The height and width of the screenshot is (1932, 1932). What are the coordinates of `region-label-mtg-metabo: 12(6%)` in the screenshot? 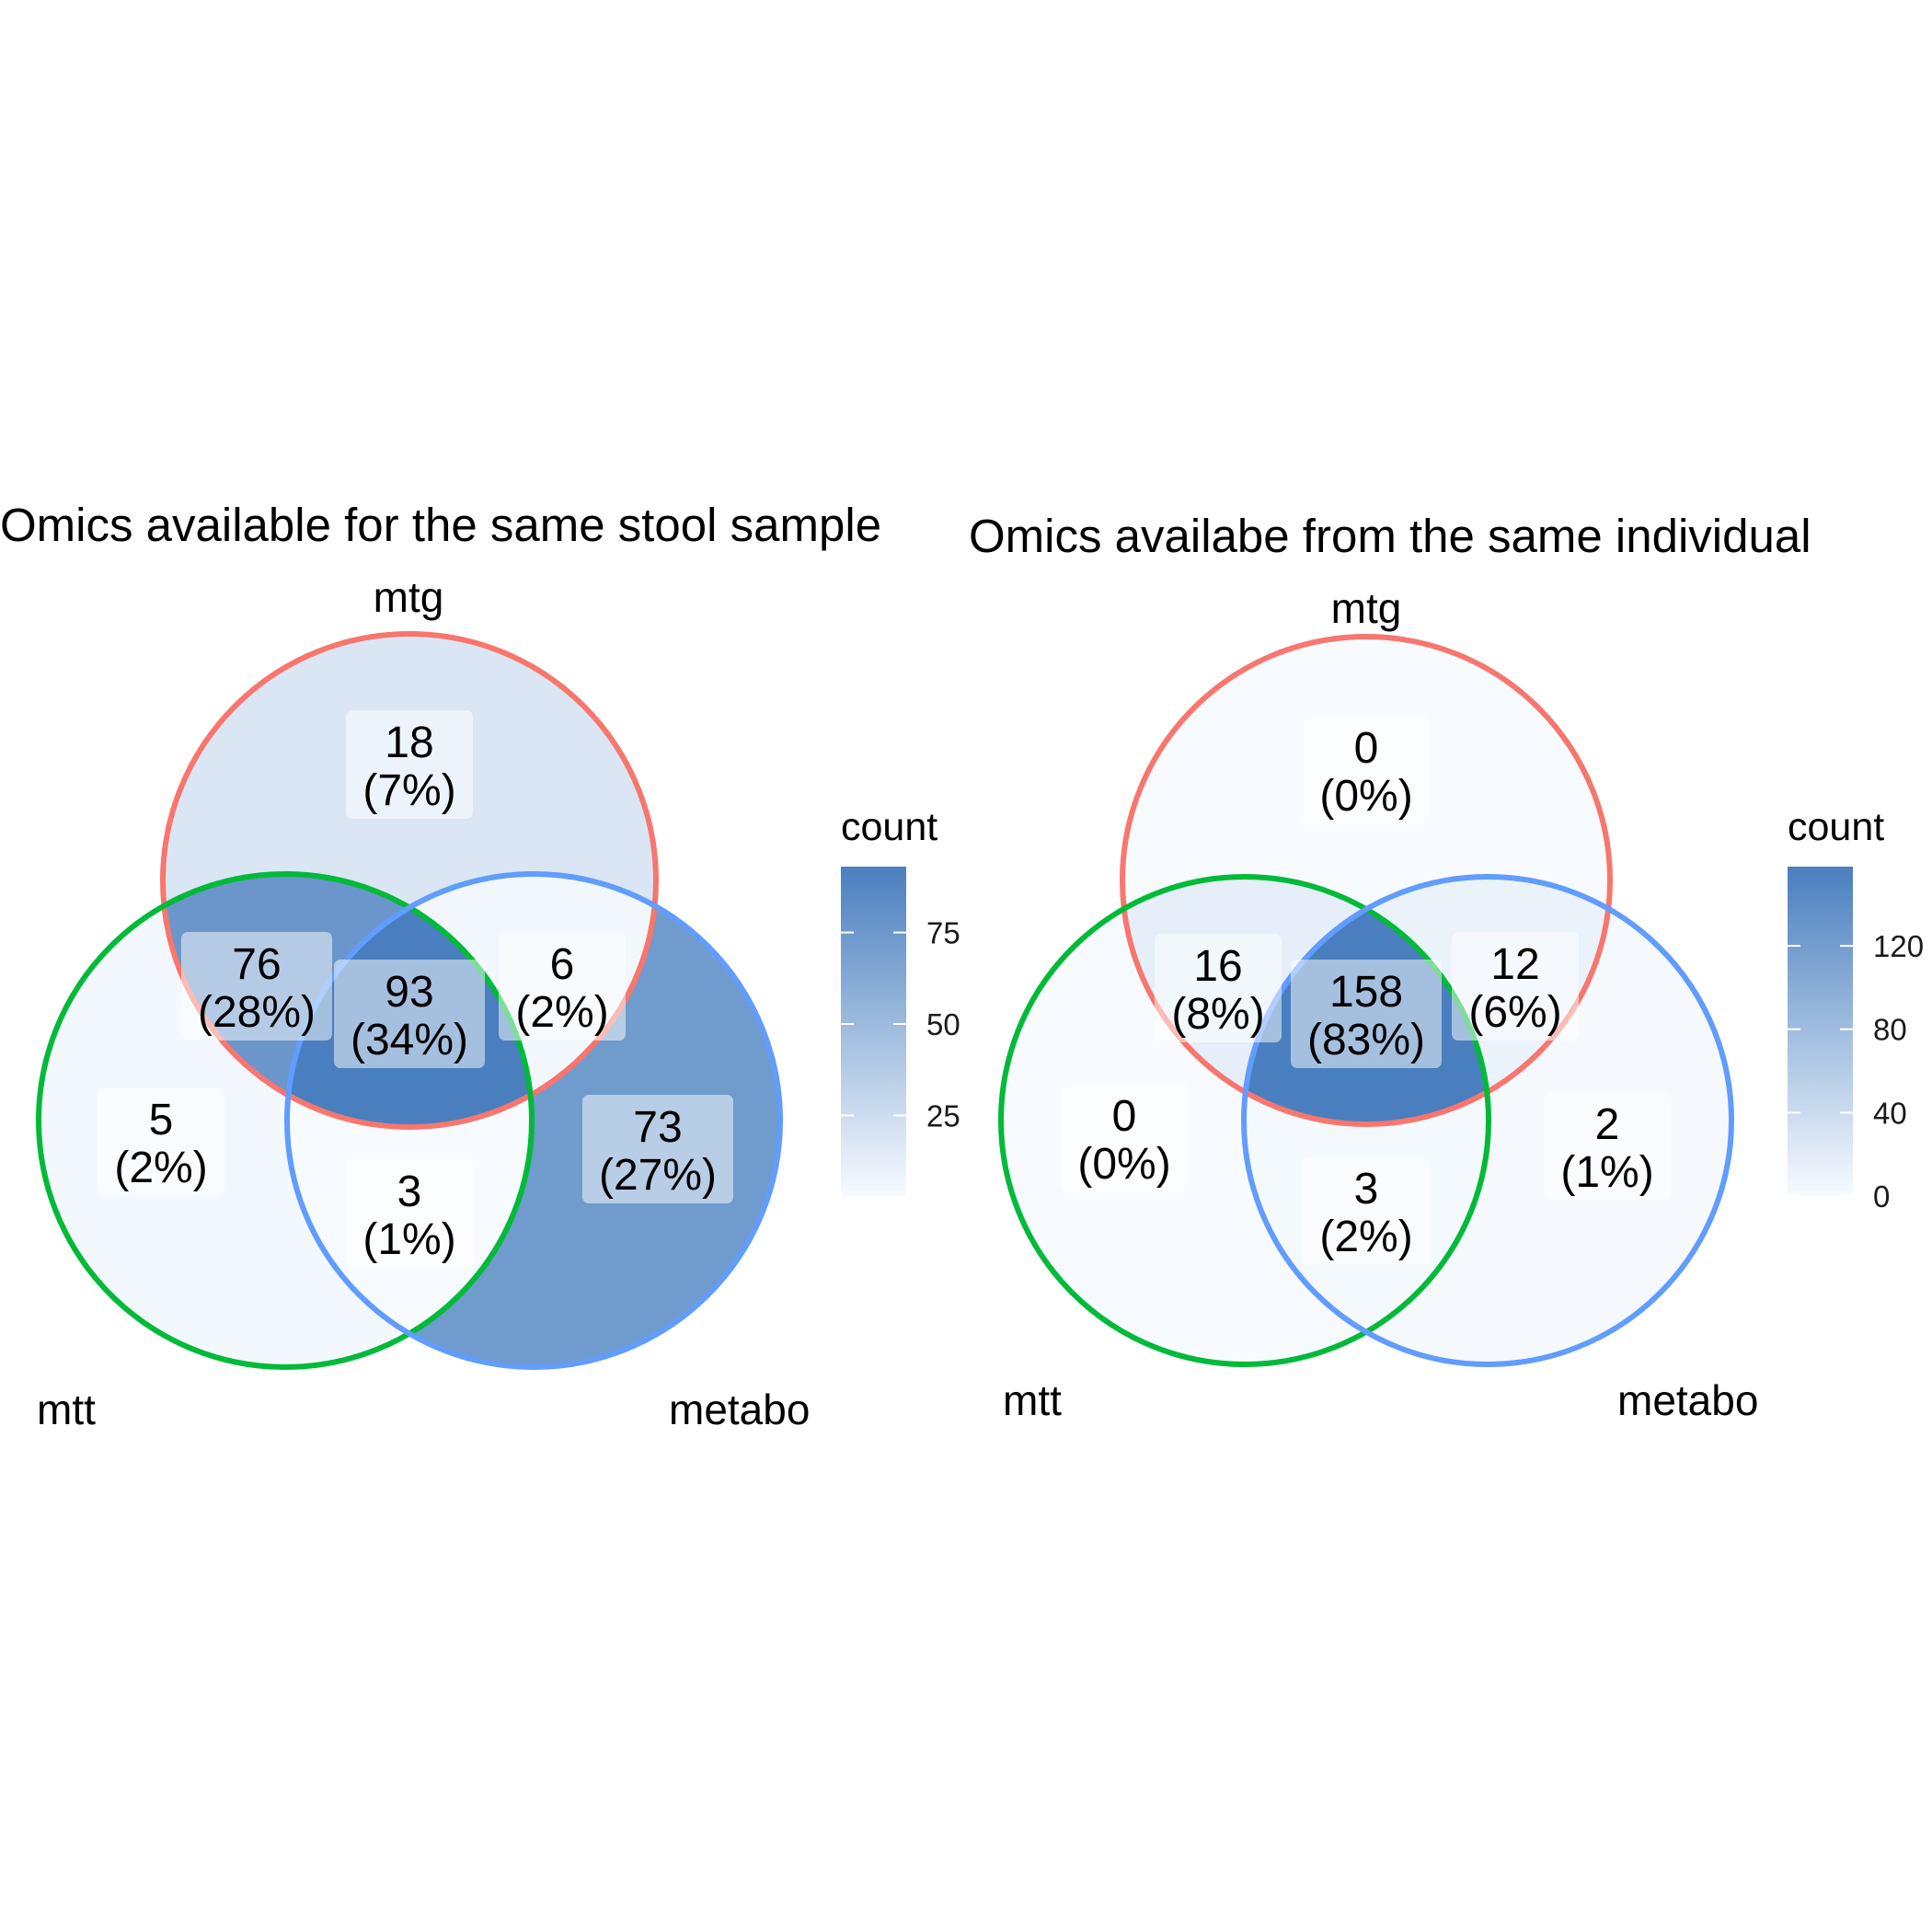 It's located at (1515, 986).